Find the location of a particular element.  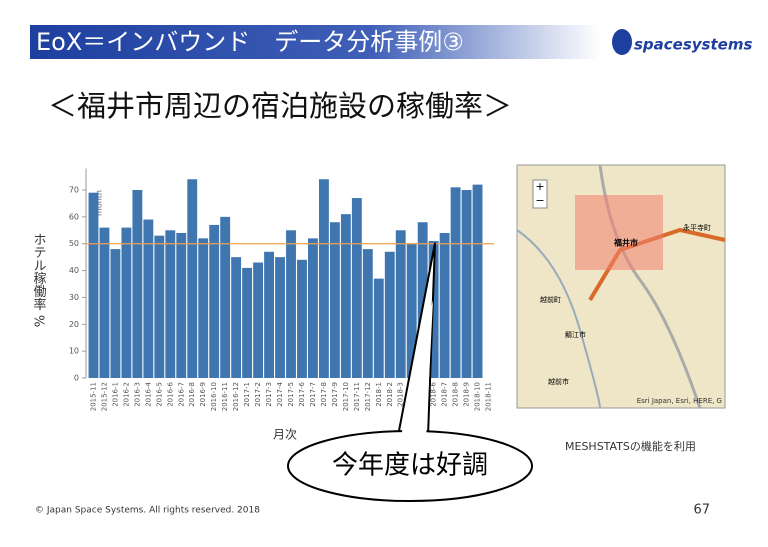

x-tick-label: 2017-11 is located at coordinates (357, 396).